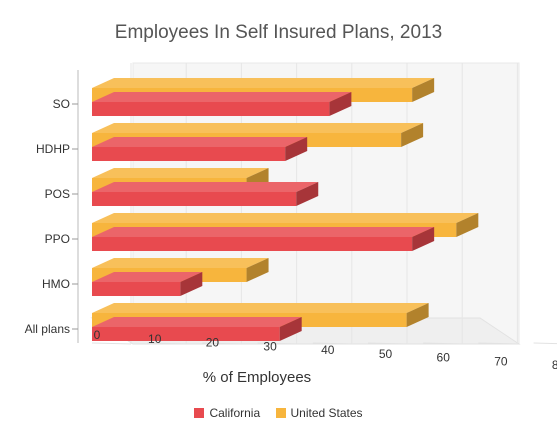 The height and width of the screenshot is (439, 557). I want to click on x-tick-label: 40, so click(328, 350).